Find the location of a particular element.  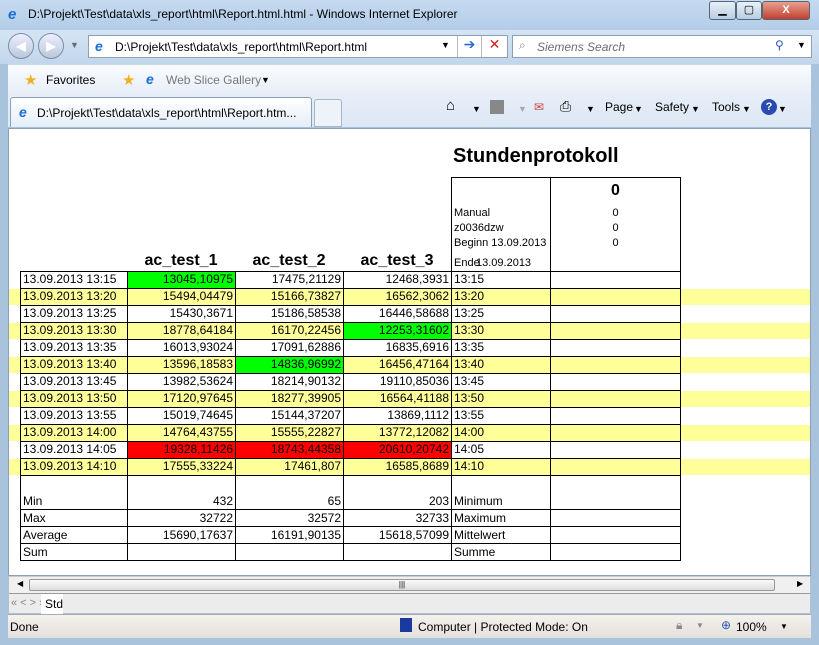

web-slice-gallery-link: Web Slice Gallery is located at coordinates (214, 80).